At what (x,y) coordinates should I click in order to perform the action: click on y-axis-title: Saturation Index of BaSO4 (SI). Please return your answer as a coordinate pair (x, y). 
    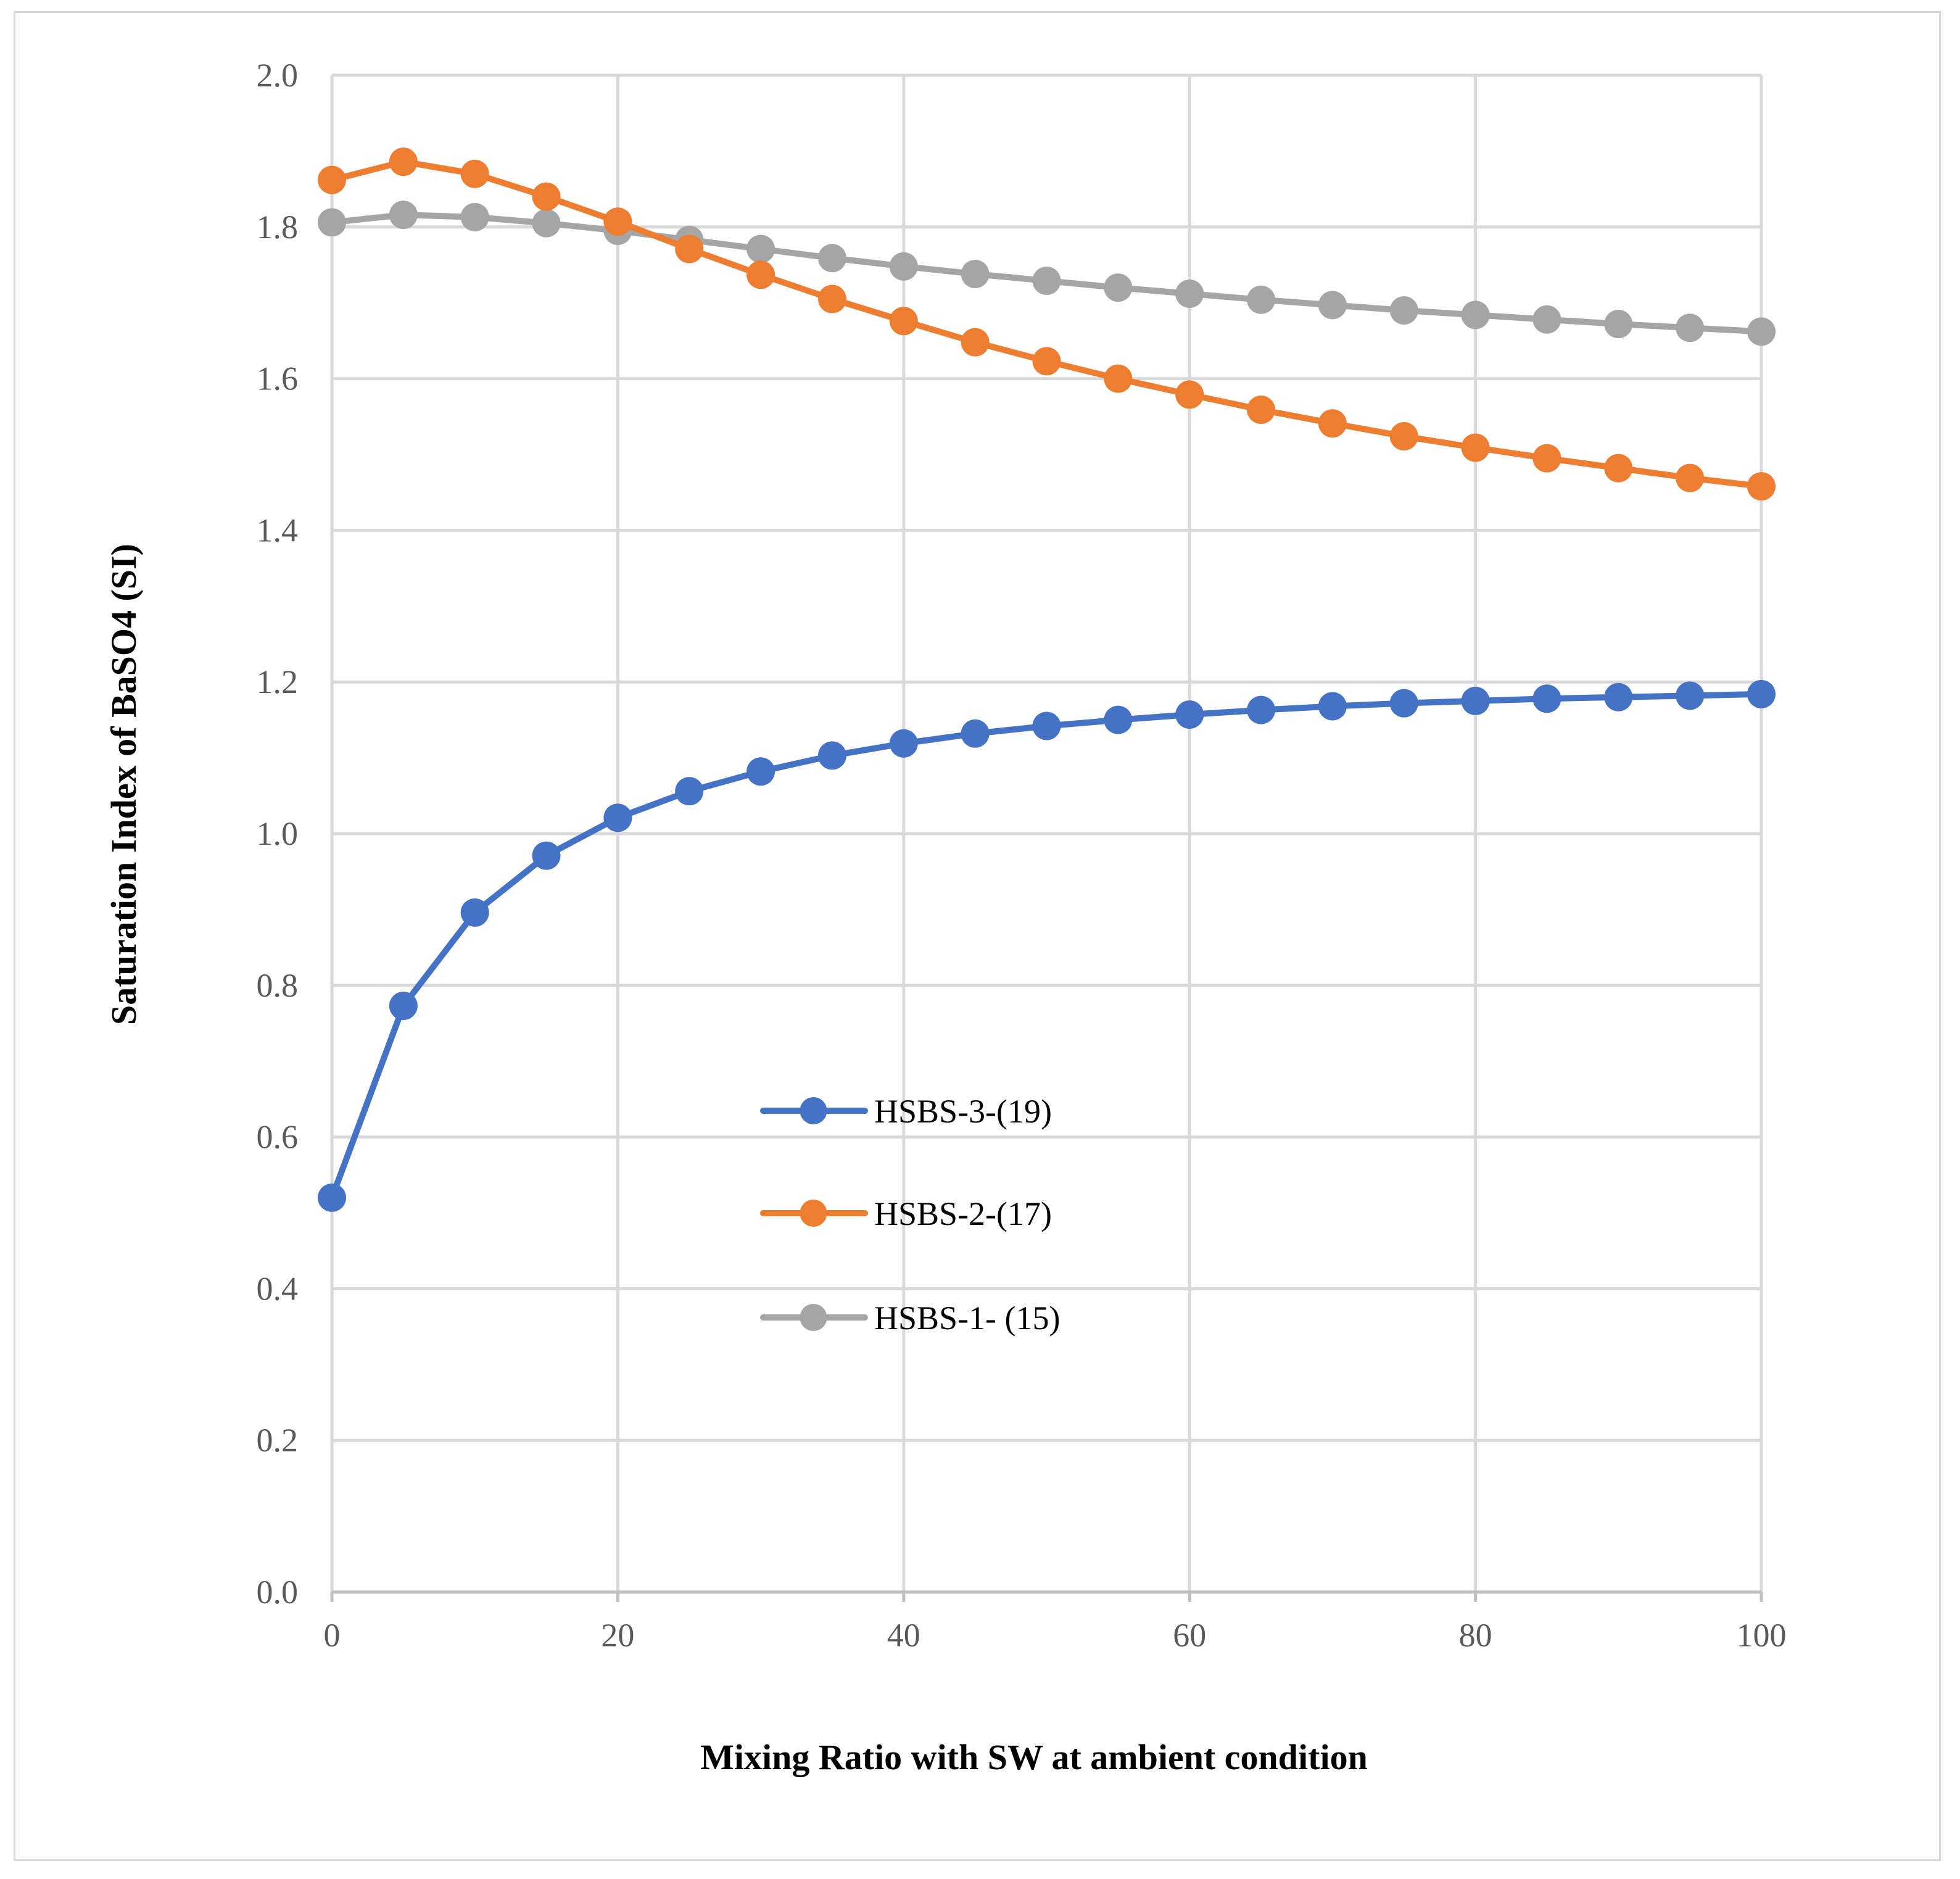
    Looking at the image, I should click on (124, 784).